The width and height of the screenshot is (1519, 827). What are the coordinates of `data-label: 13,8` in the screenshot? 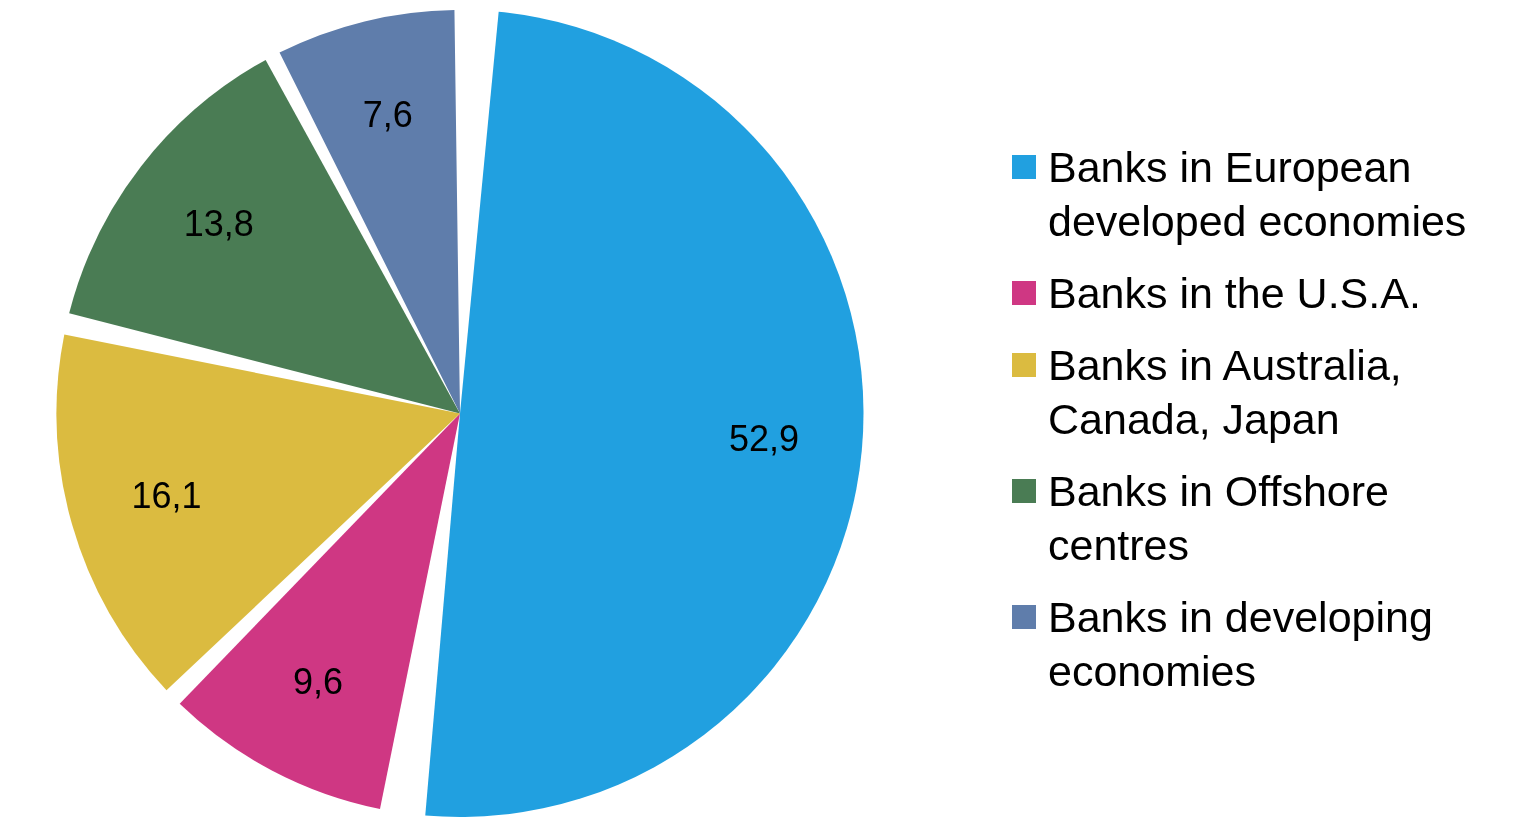 It's located at (218, 224).